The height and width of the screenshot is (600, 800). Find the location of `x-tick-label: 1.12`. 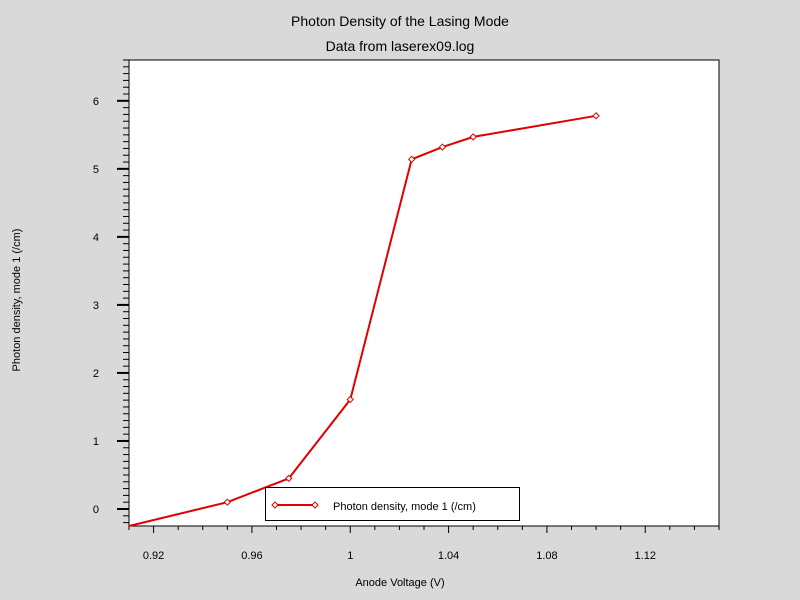

x-tick-label: 1.12 is located at coordinates (645, 556).